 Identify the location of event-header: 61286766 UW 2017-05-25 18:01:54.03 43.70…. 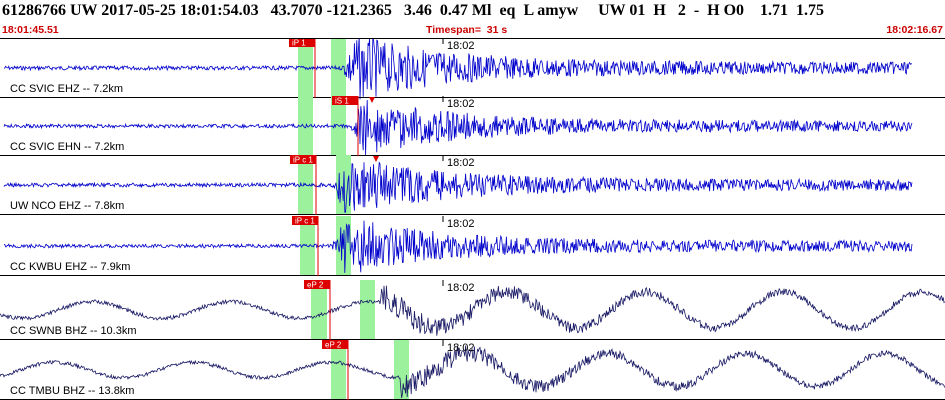
(472, 19).